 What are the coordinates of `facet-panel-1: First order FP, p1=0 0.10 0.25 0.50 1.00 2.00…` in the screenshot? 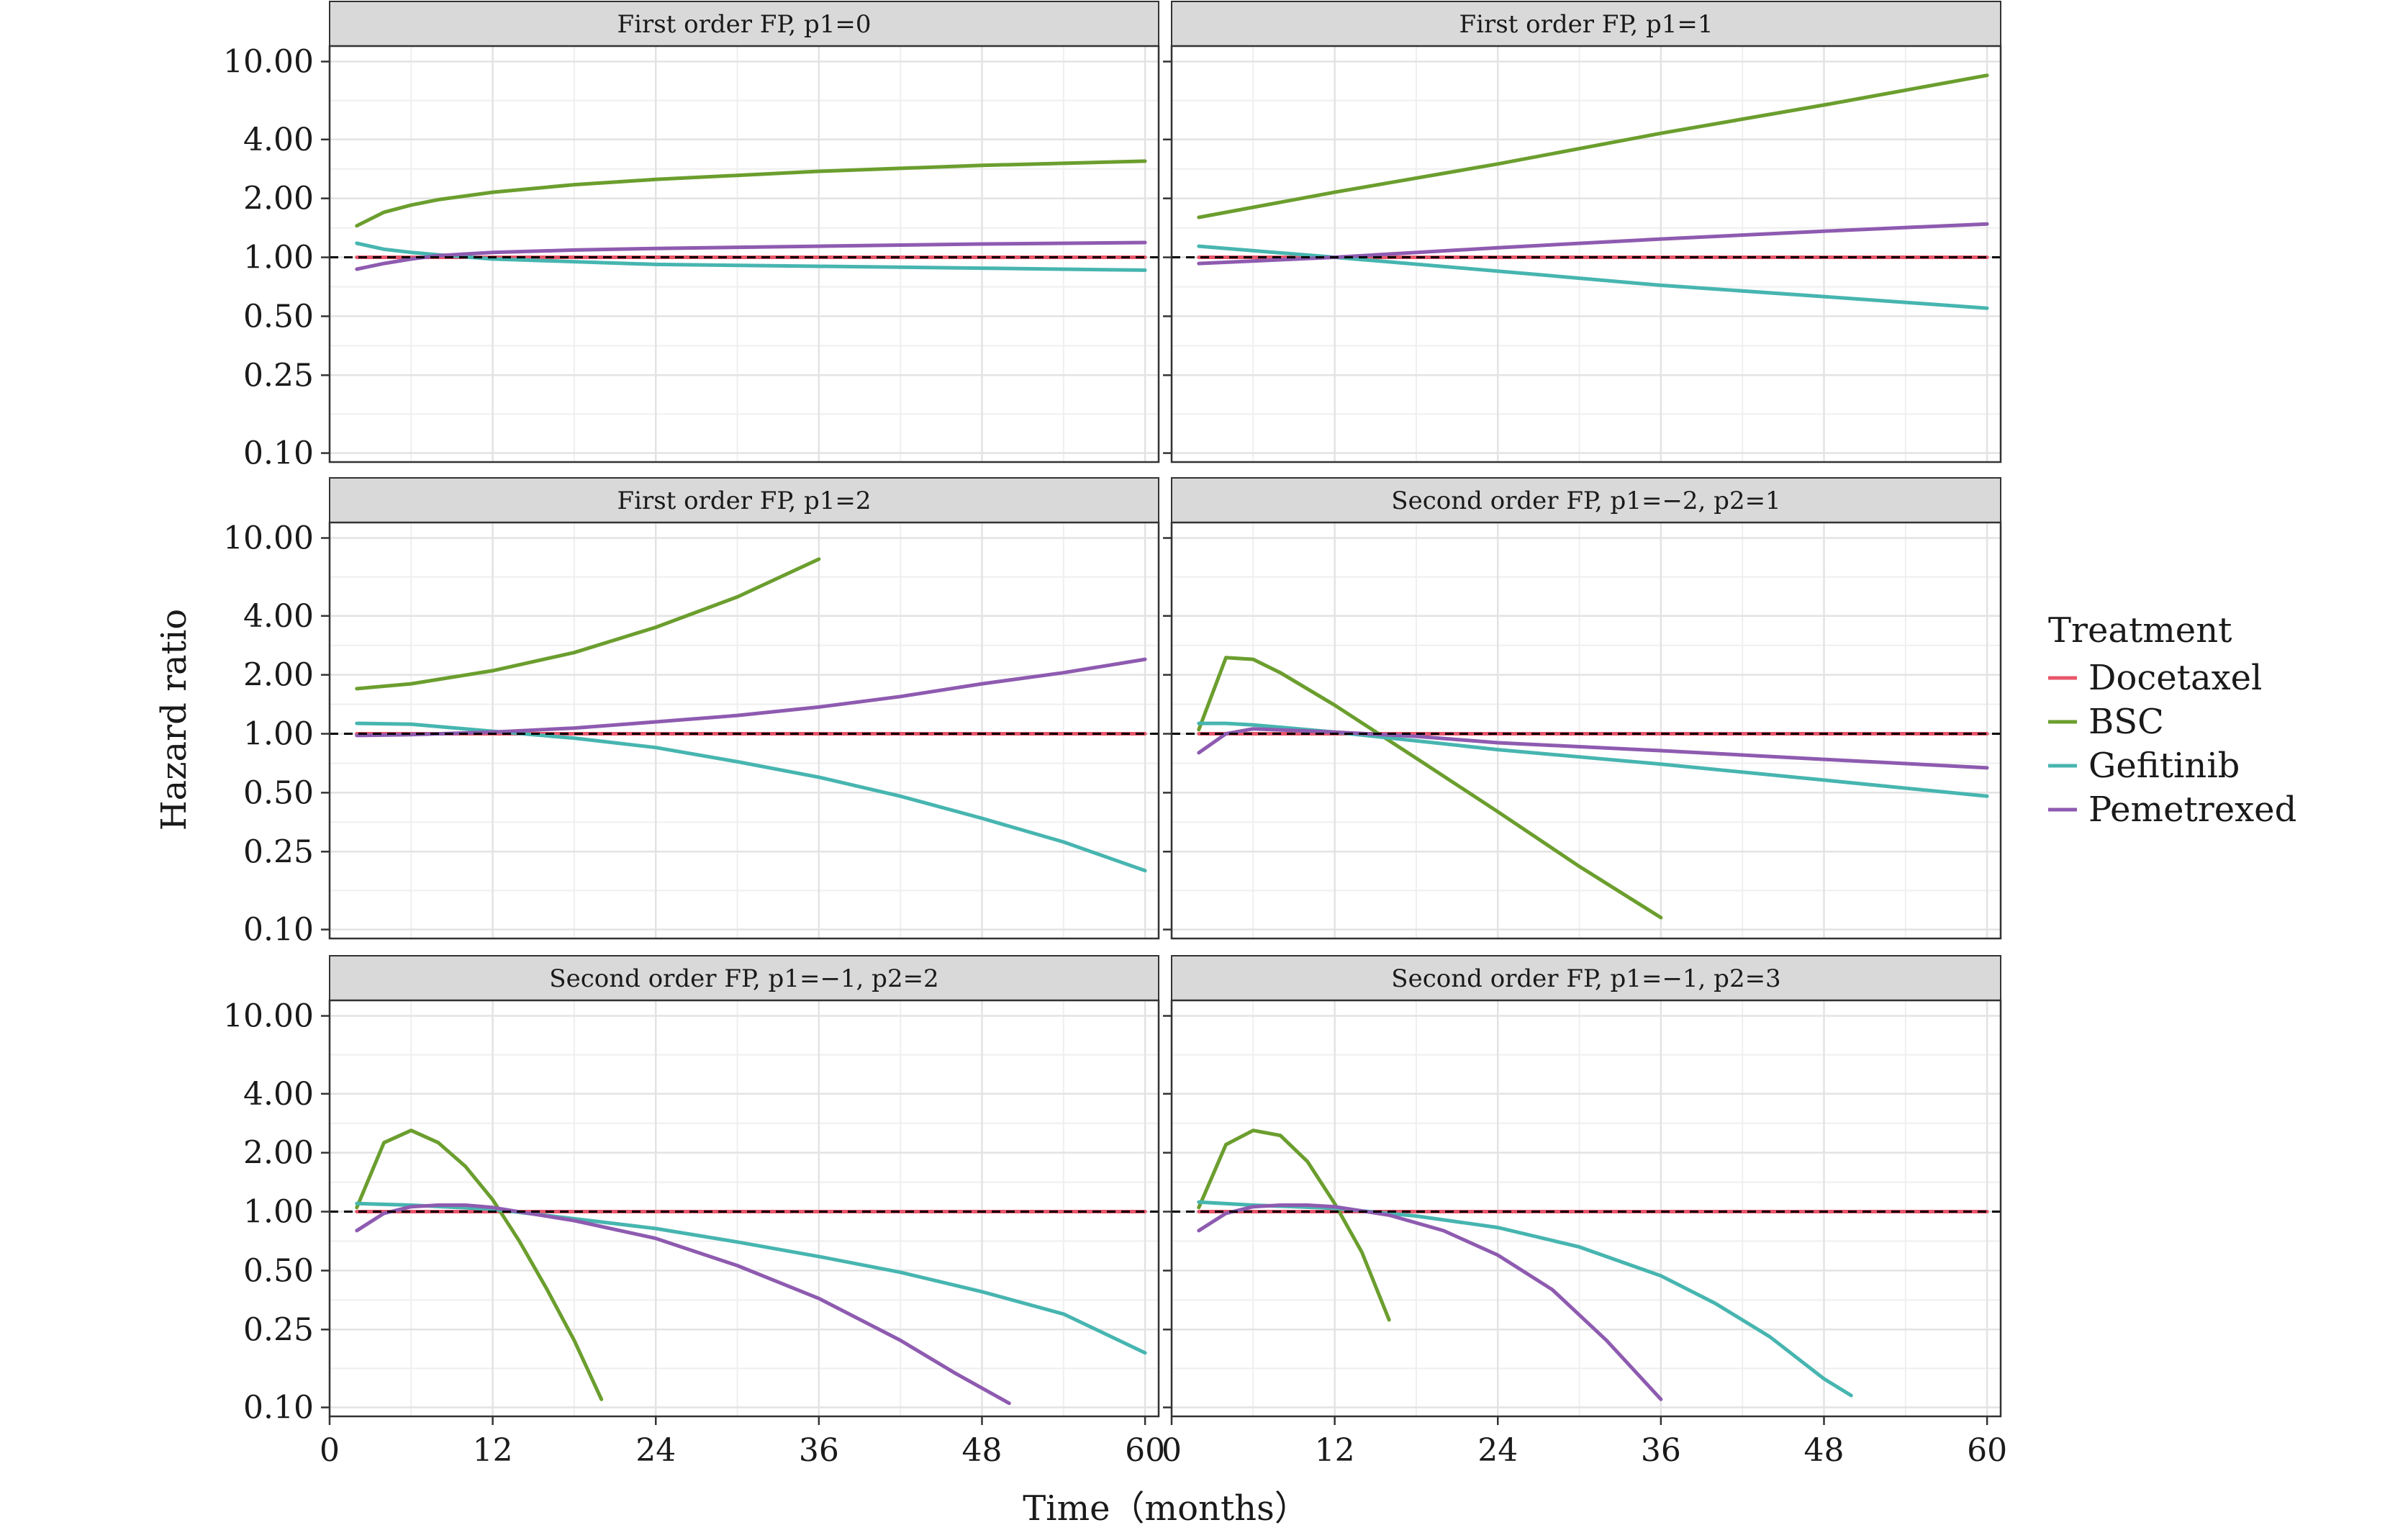 It's located at (691, 237).